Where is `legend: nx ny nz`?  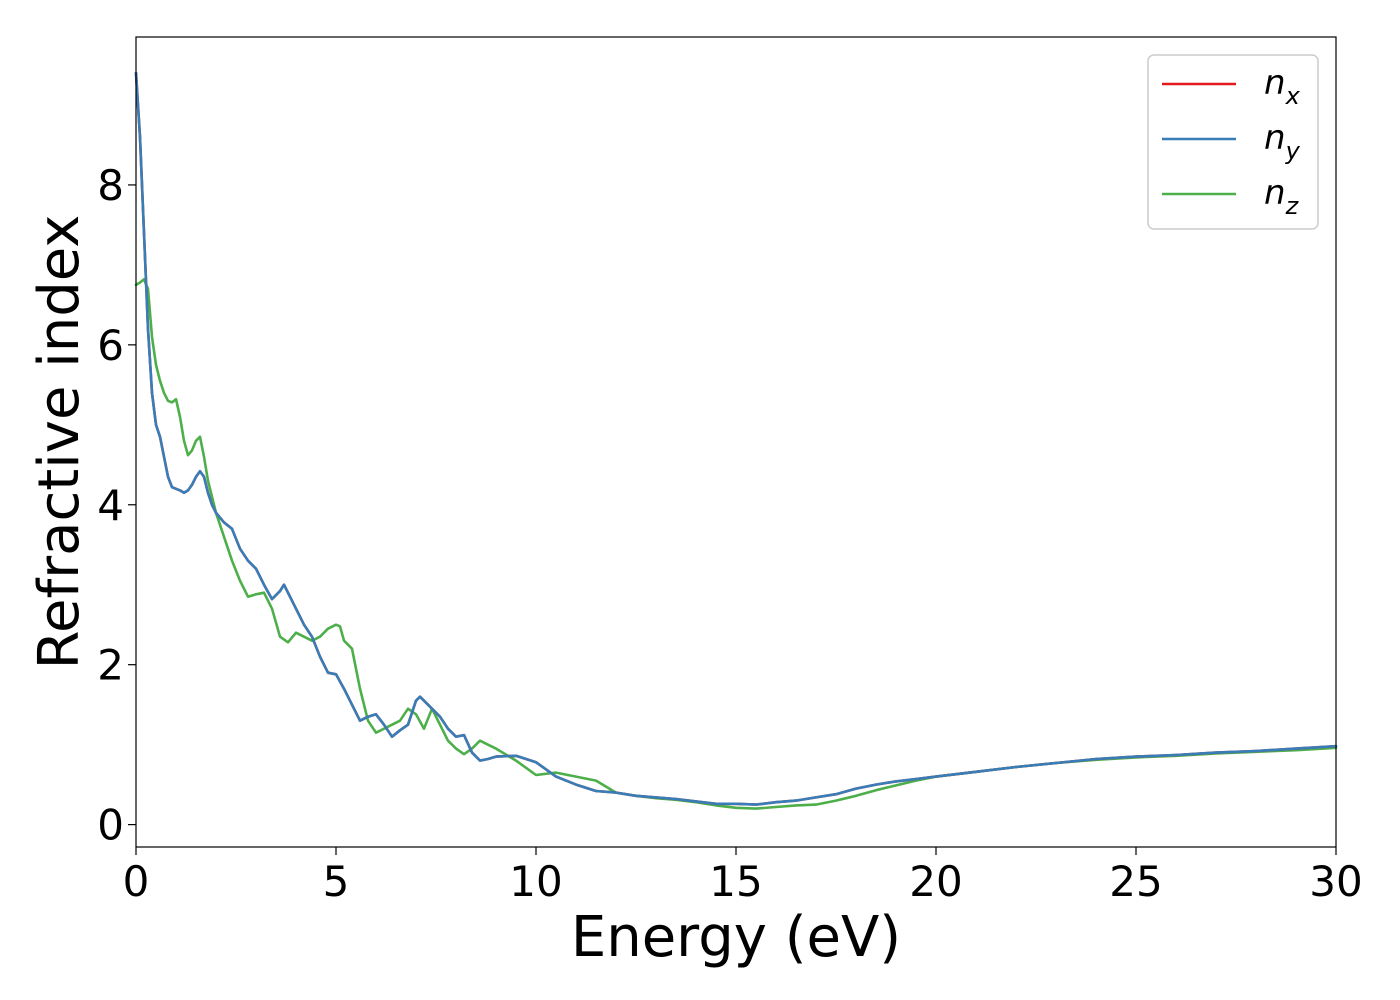 legend: nx ny nz is located at coordinates (1233, 142).